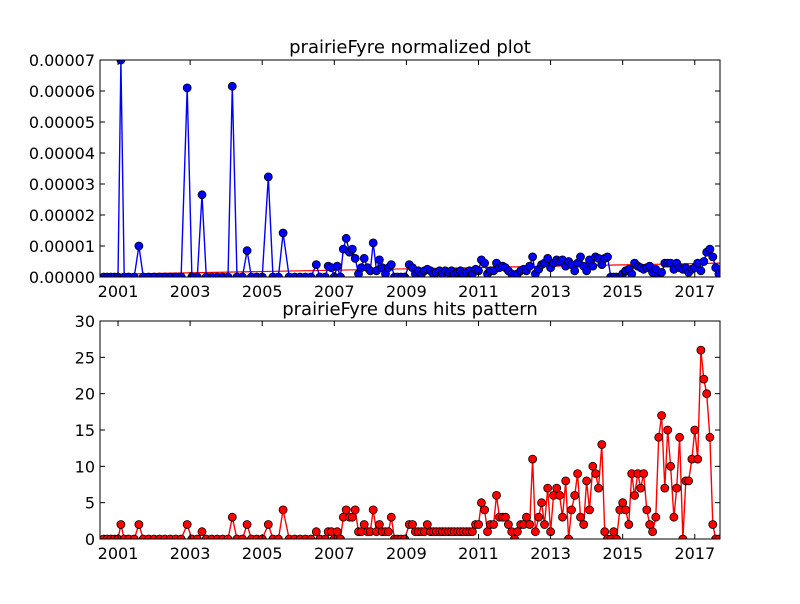 The image size is (800, 604). What do you see at coordinates (62, 153) in the screenshot?
I see `y-tick-label: 0.00004` at bounding box center [62, 153].